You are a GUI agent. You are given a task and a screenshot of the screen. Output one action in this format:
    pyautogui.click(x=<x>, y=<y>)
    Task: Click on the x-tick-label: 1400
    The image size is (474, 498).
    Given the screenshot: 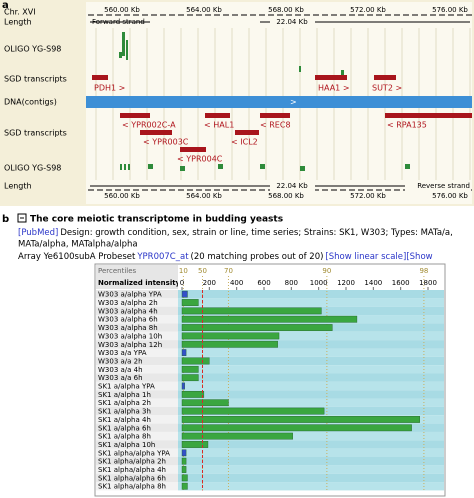 What is the action you would take?
    pyautogui.click(x=373, y=283)
    